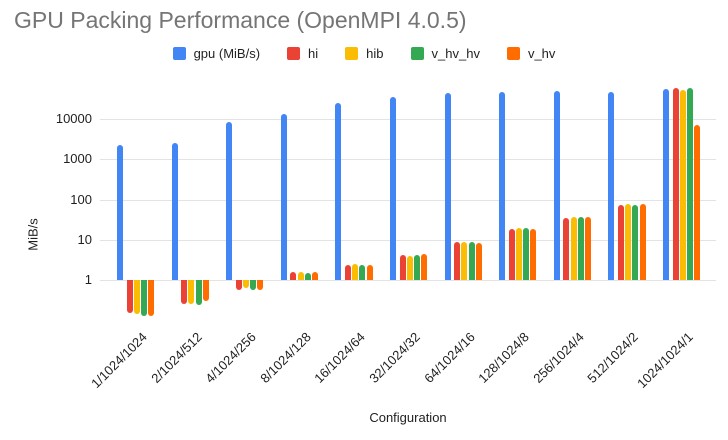 Image resolution: width=728 pixels, height=440 pixels. Describe the element at coordinates (33, 234) in the screenshot. I see `y-axis-title: MiB/s` at that location.